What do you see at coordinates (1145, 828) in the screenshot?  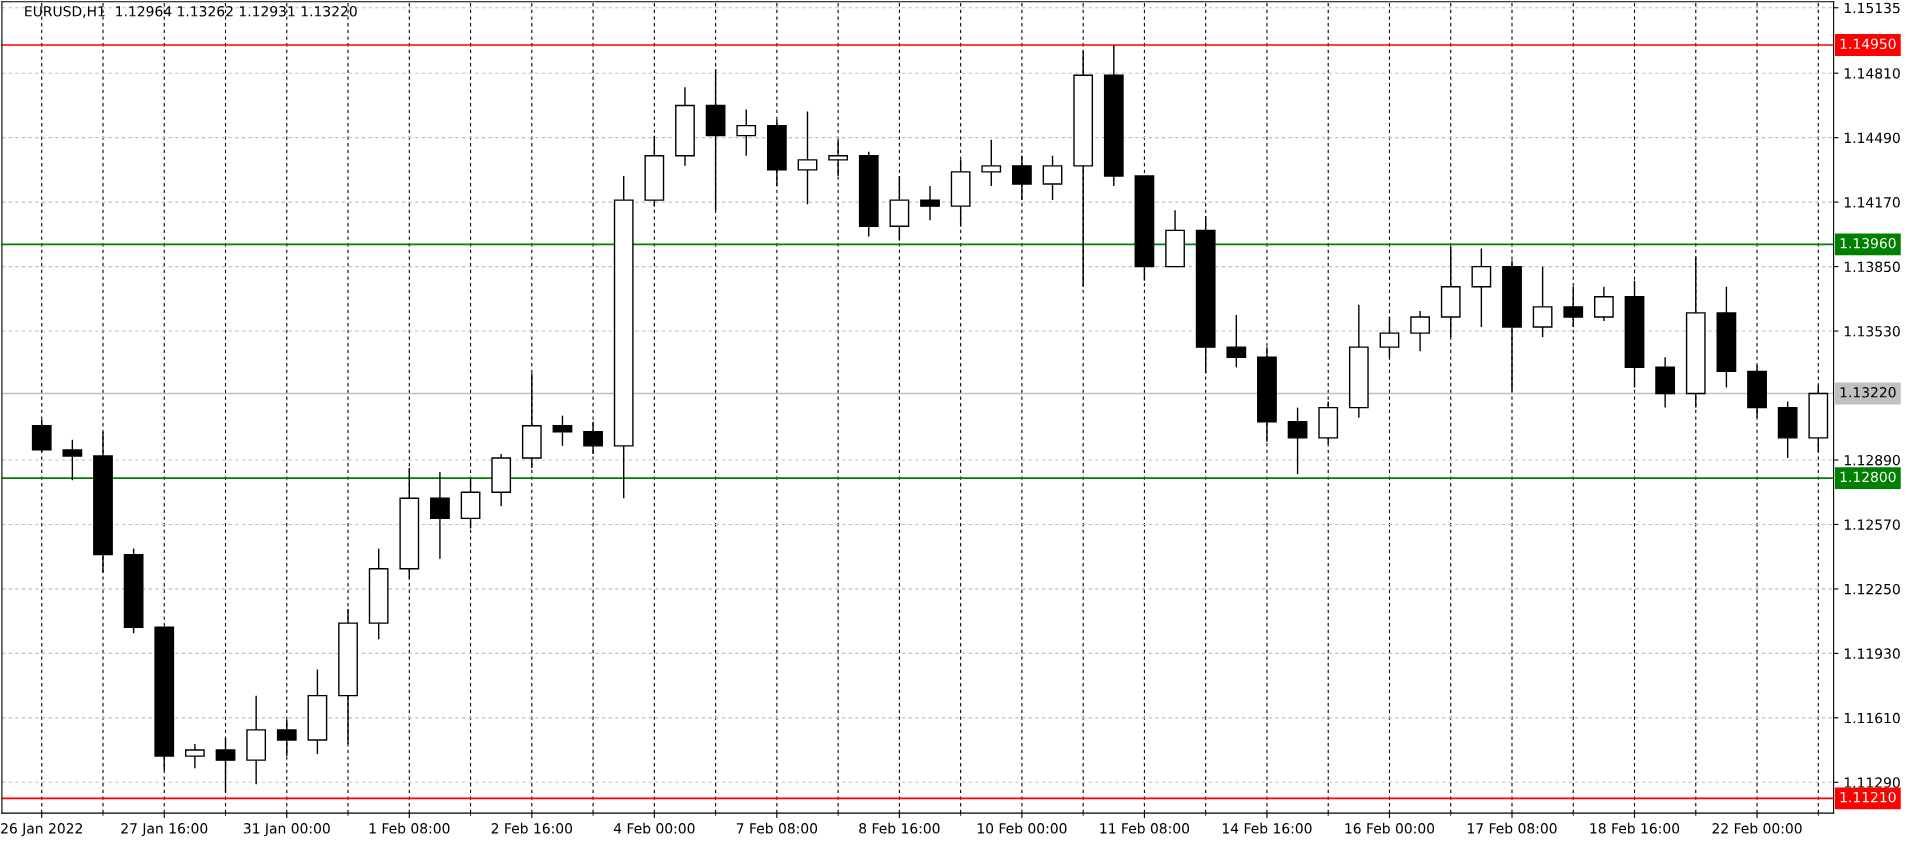 I see `x-tick-label: 11 Feb 08:00` at bounding box center [1145, 828].